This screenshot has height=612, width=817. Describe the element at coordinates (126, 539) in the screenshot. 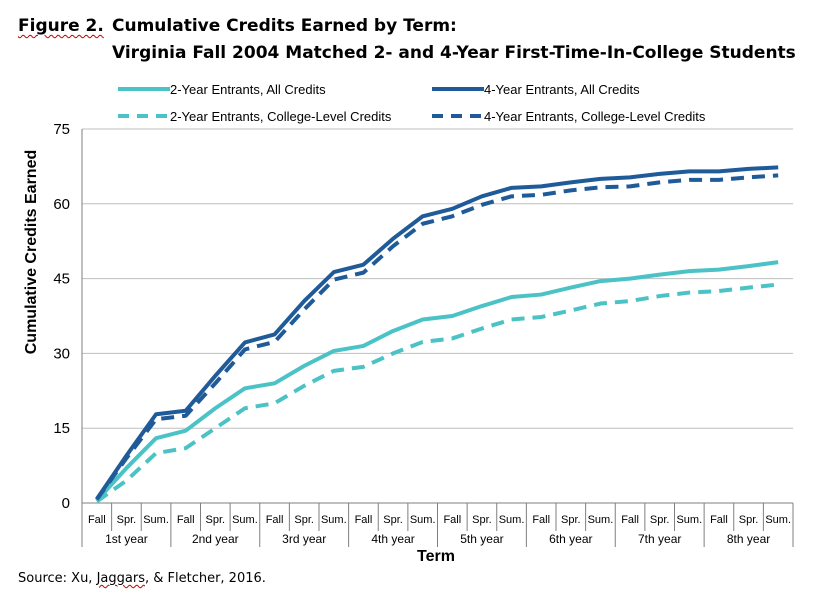

I see `year-label: 1st year` at that location.